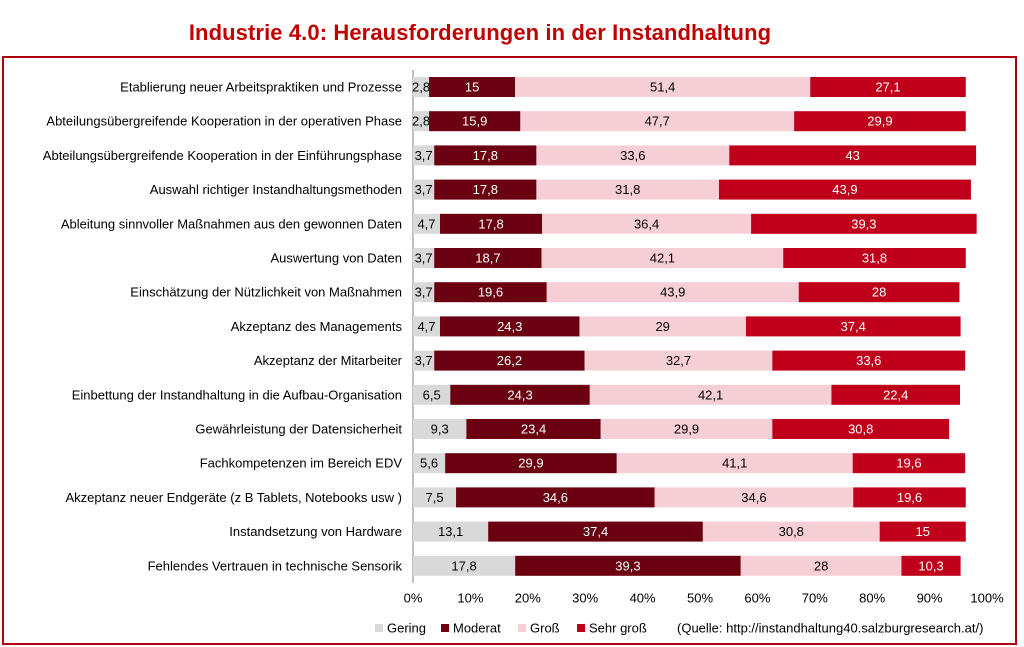 The width and height of the screenshot is (1024, 647). What do you see at coordinates (477, 628) in the screenshot?
I see `legend-label: Moderat` at bounding box center [477, 628].